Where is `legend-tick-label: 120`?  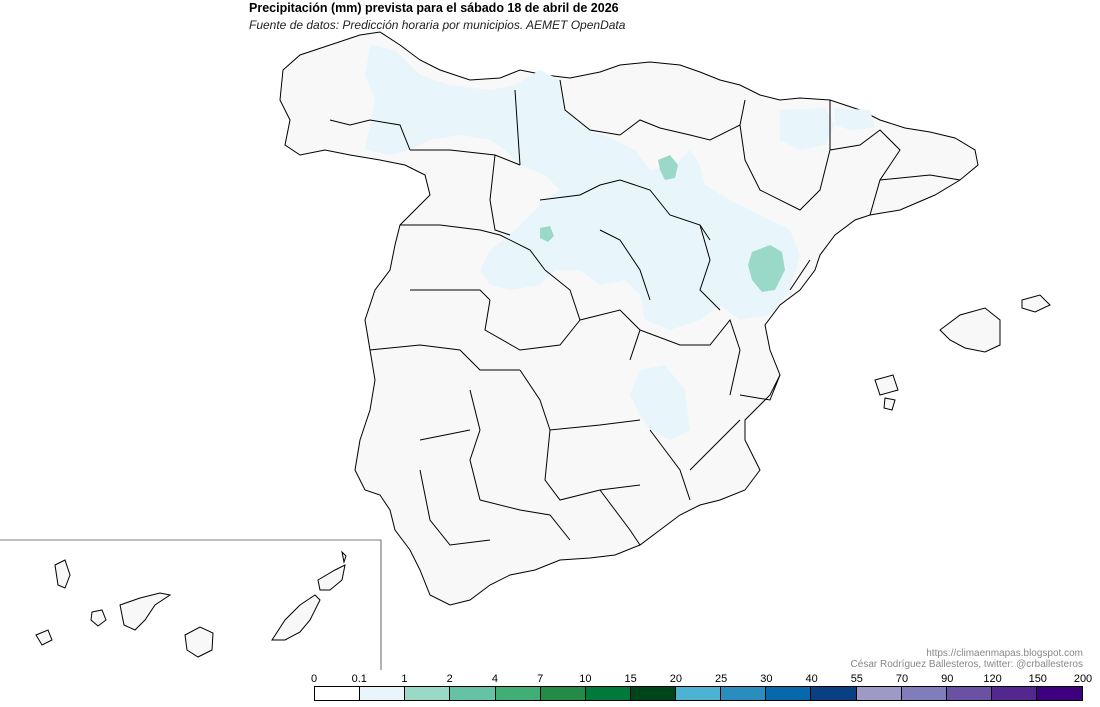
legend-tick-label: 120 is located at coordinates (992, 679).